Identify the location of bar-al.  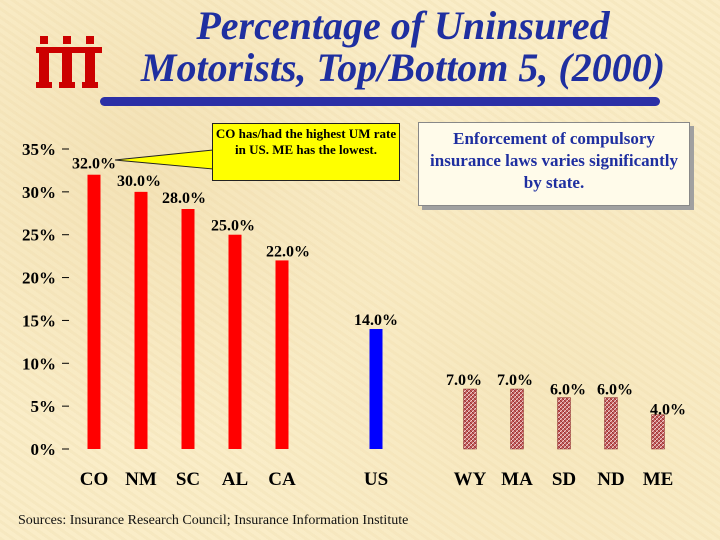
(235, 341).